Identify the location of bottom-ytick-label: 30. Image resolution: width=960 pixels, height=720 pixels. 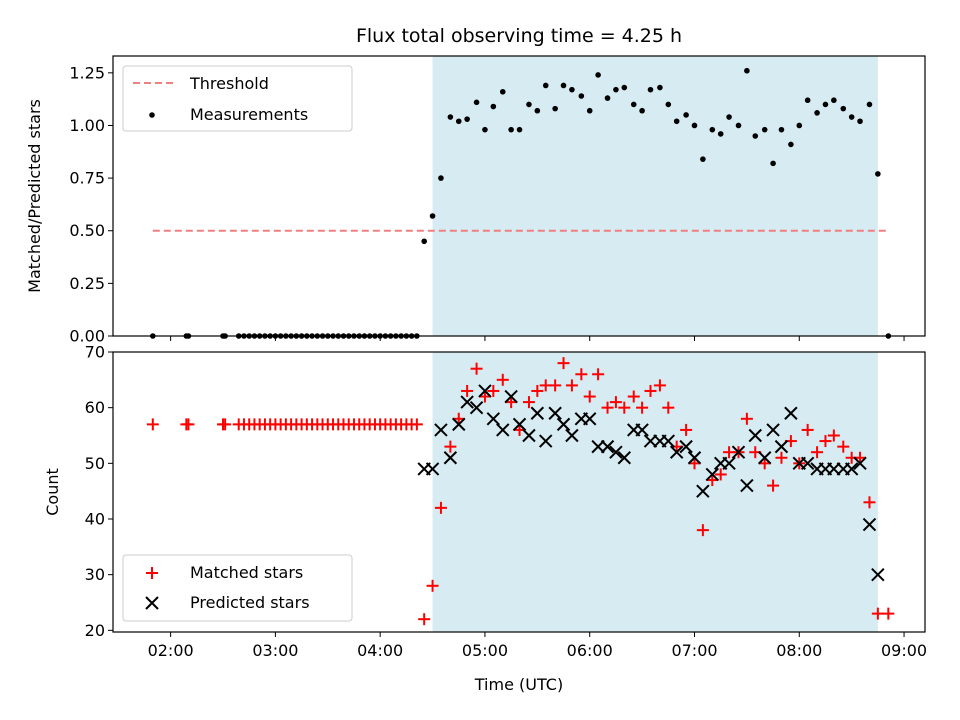
(95, 574).